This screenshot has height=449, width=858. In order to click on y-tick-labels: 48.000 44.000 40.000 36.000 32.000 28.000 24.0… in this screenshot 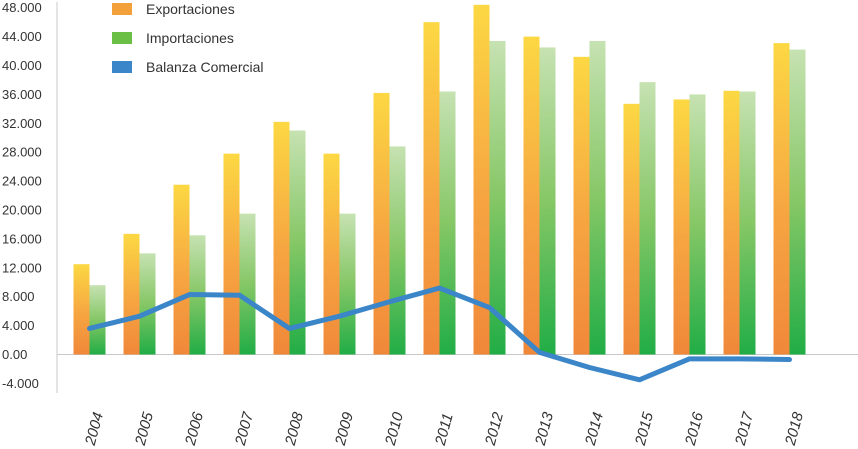, I will do `click(22, 195)`.